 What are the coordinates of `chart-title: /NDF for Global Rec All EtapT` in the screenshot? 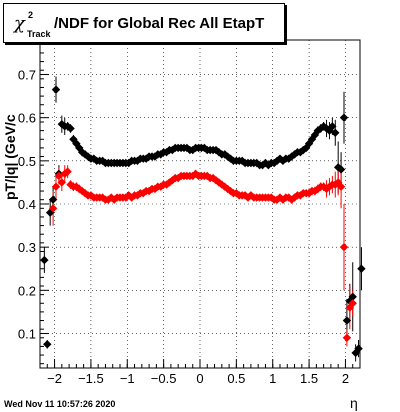 It's located at (159, 23).